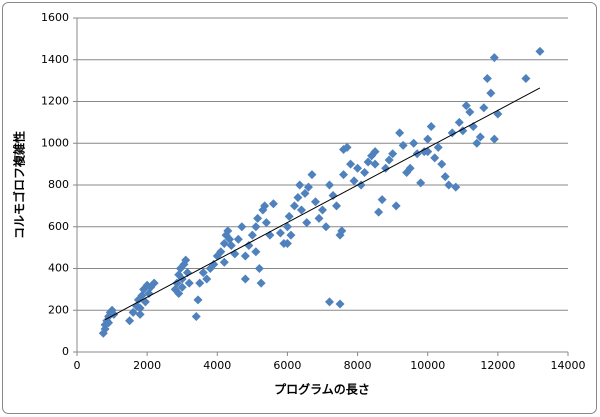  I want to click on x-axis-title: プログラムの長さ, so click(322, 389).